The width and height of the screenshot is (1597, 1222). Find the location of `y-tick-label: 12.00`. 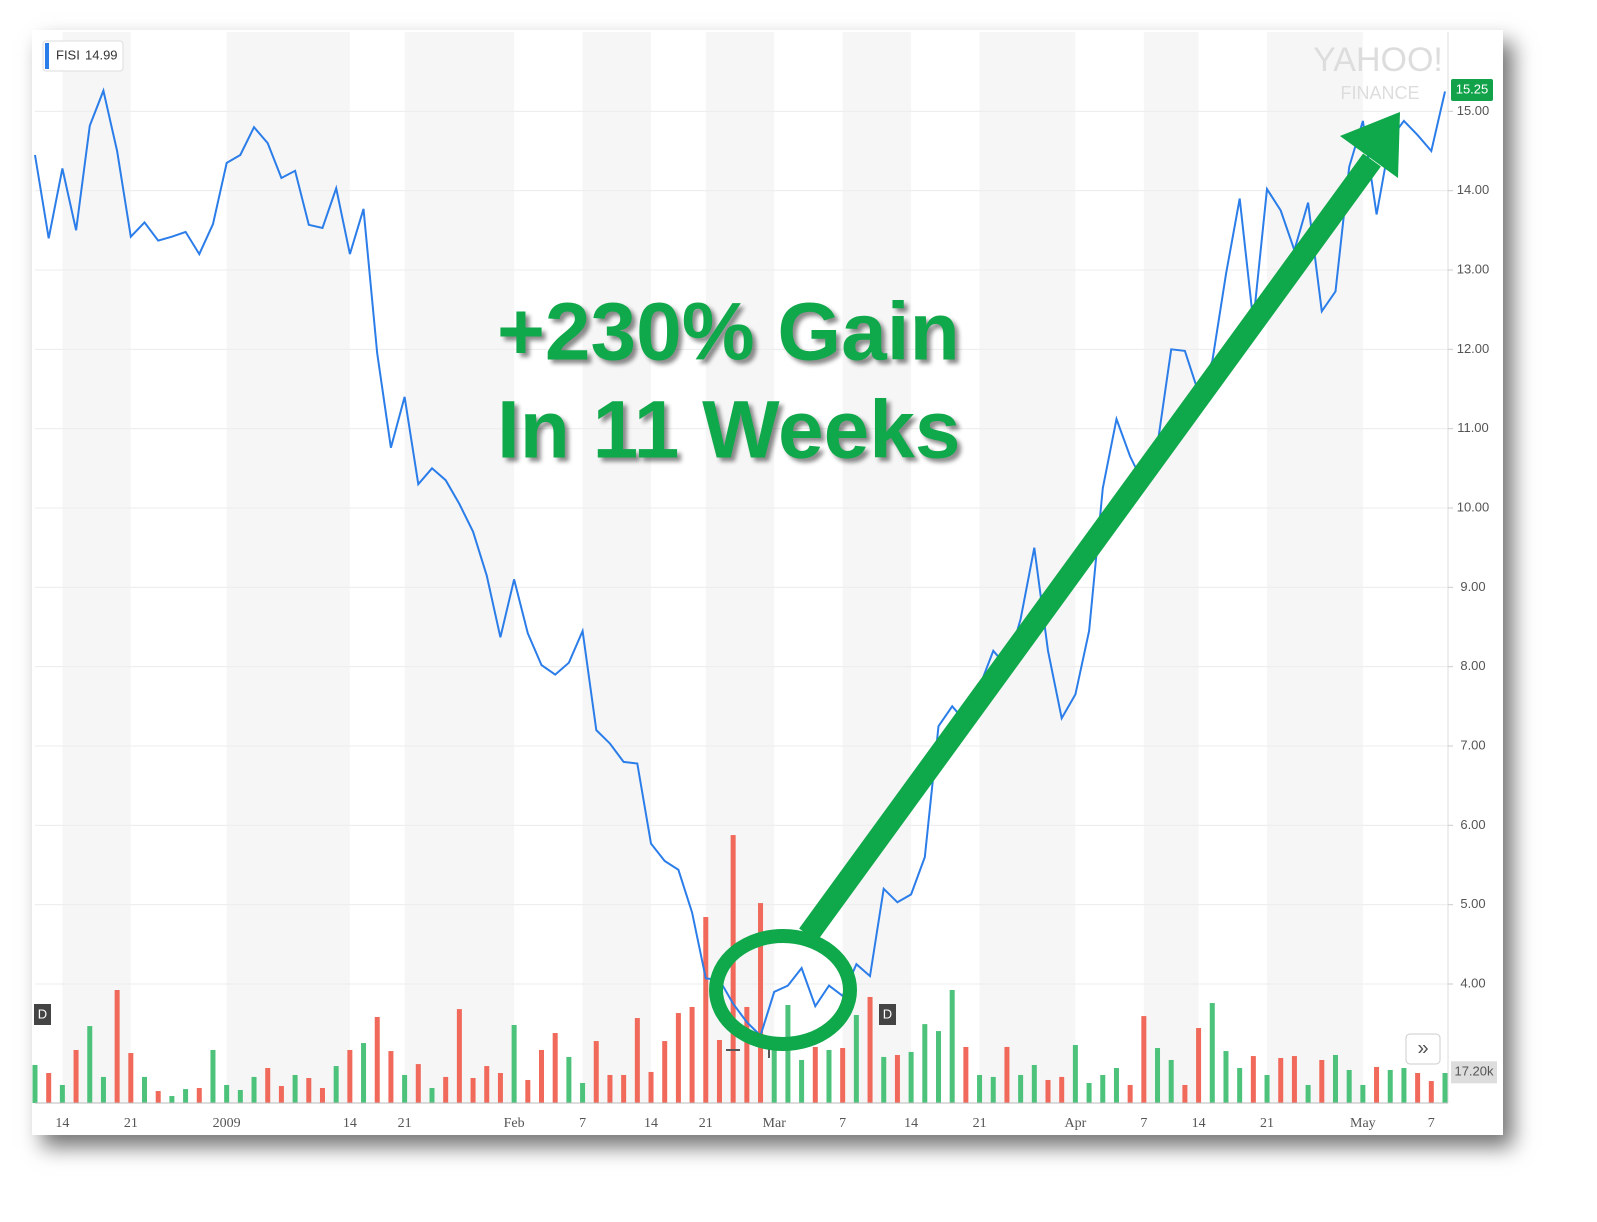

y-tick-label: 12.00 is located at coordinates (1473, 348).